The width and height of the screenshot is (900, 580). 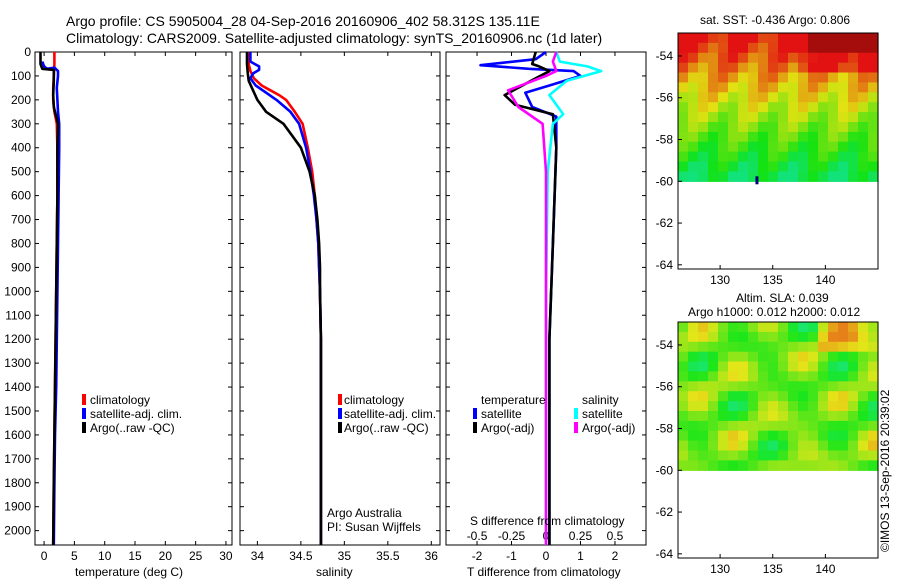 What do you see at coordinates (773, 569) in the screenshot?
I see `map-x-tick-label: 135` at bounding box center [773, 569].